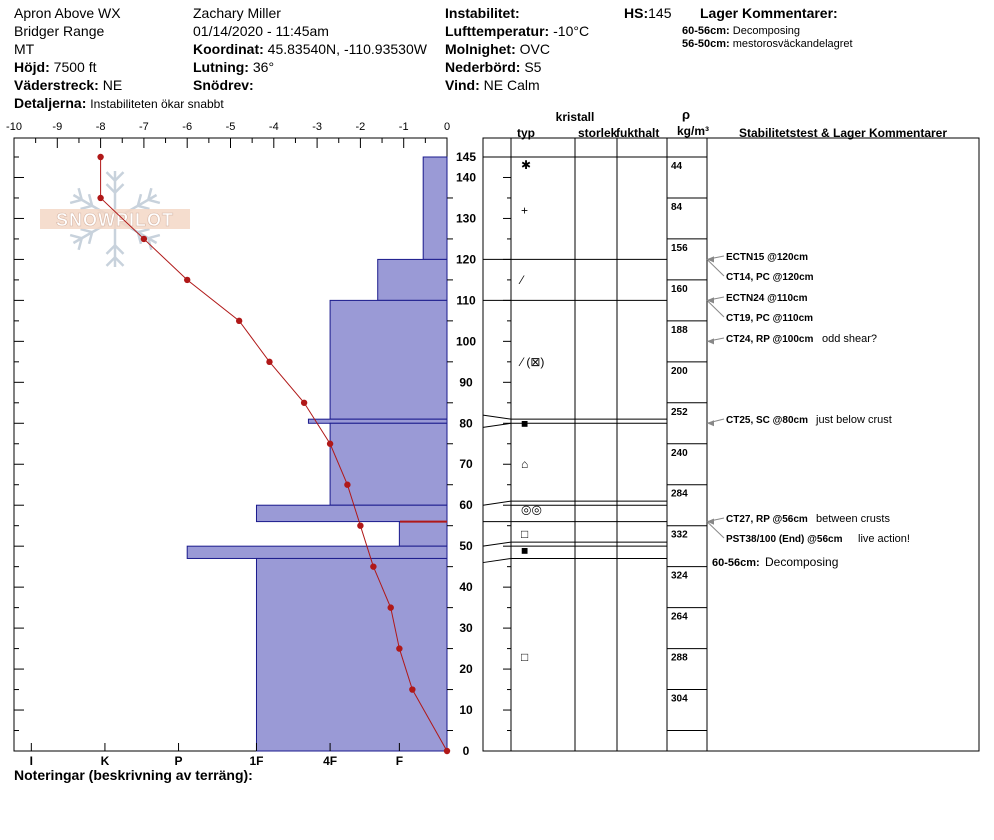 This screenshot has height=840, width=994. Describe the element at coordinates (767, 298) in the screenshot. I see `stability-test-label: ECTN24 @110cm` at that location.